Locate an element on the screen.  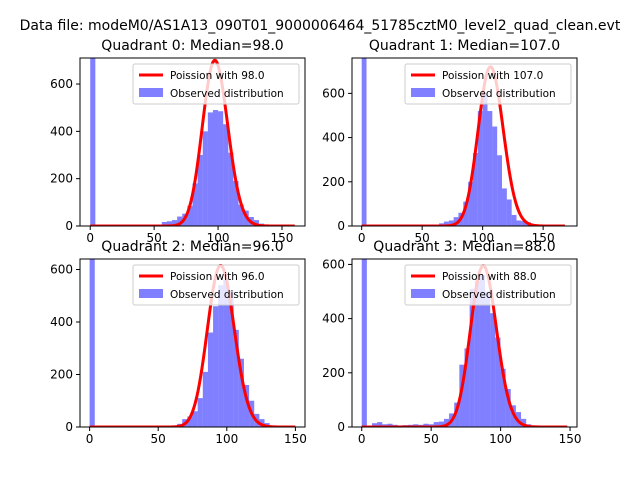
legend: Poission with 96.0 Observed distribution is located at coordinates (216, 285).